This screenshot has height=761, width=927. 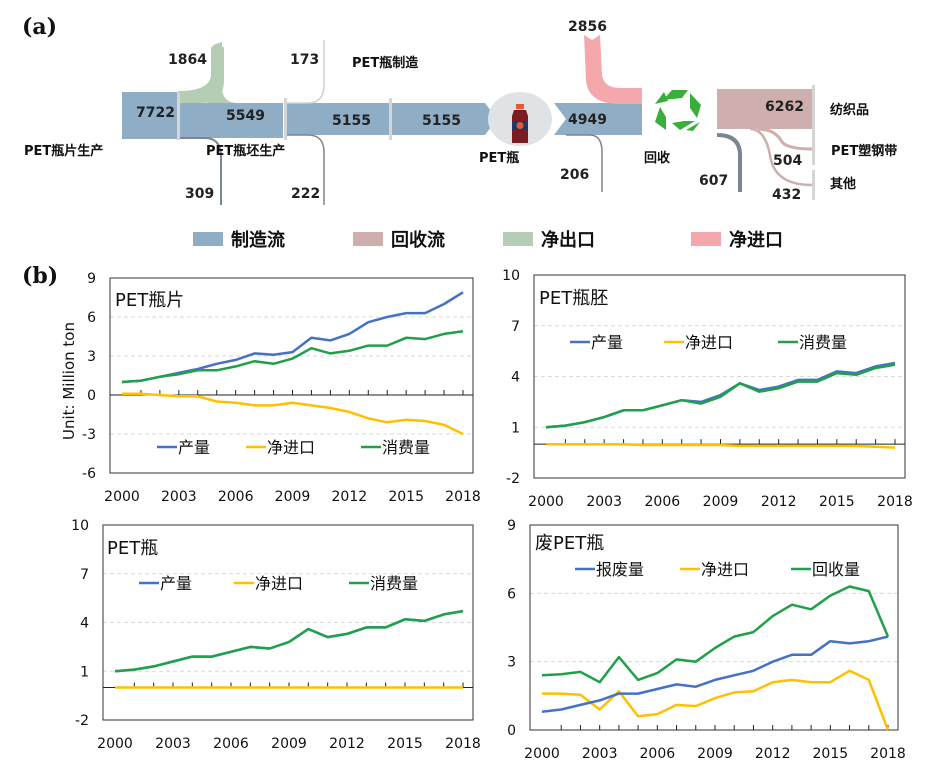 What do you see at coordinates (587, 120) in the screenshot?
I see `value-waste-bottle: 4949` at bounding box center [587, 120].